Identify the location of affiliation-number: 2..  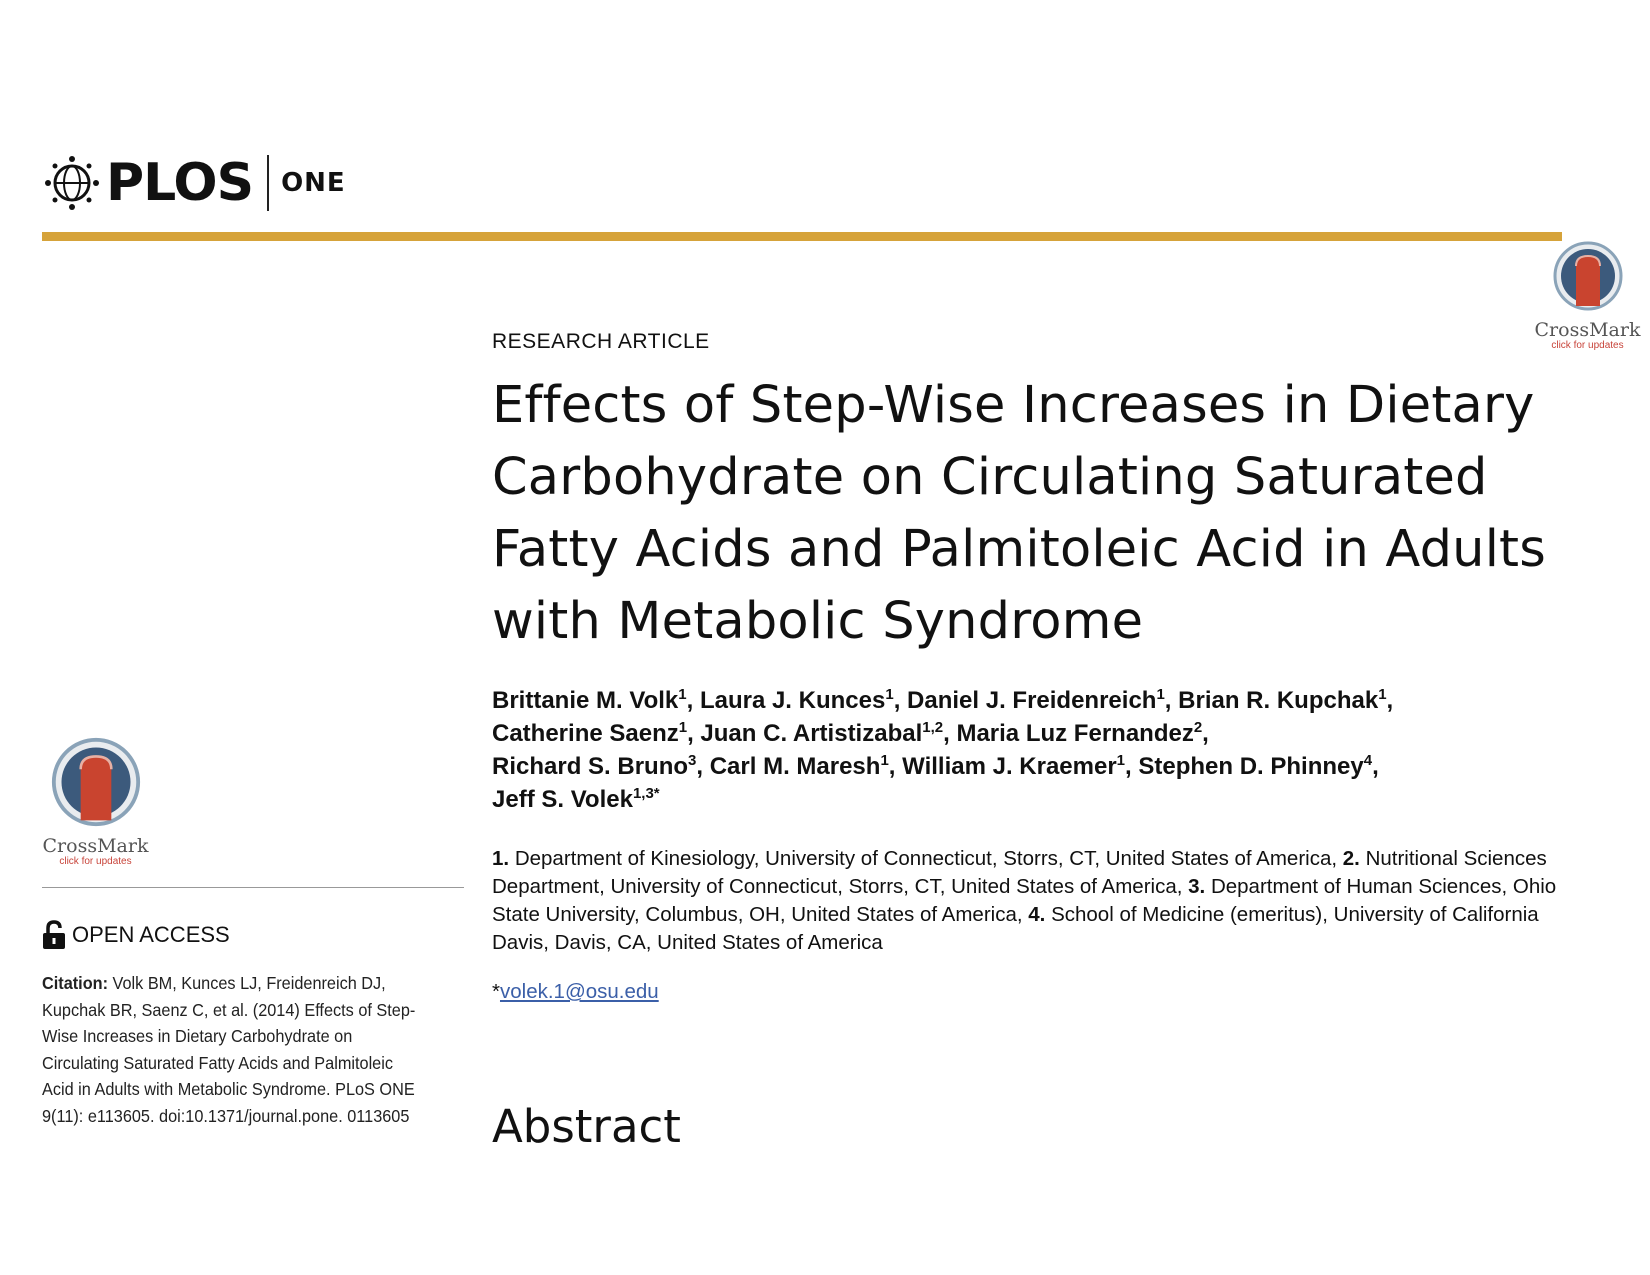
(1351, 858).